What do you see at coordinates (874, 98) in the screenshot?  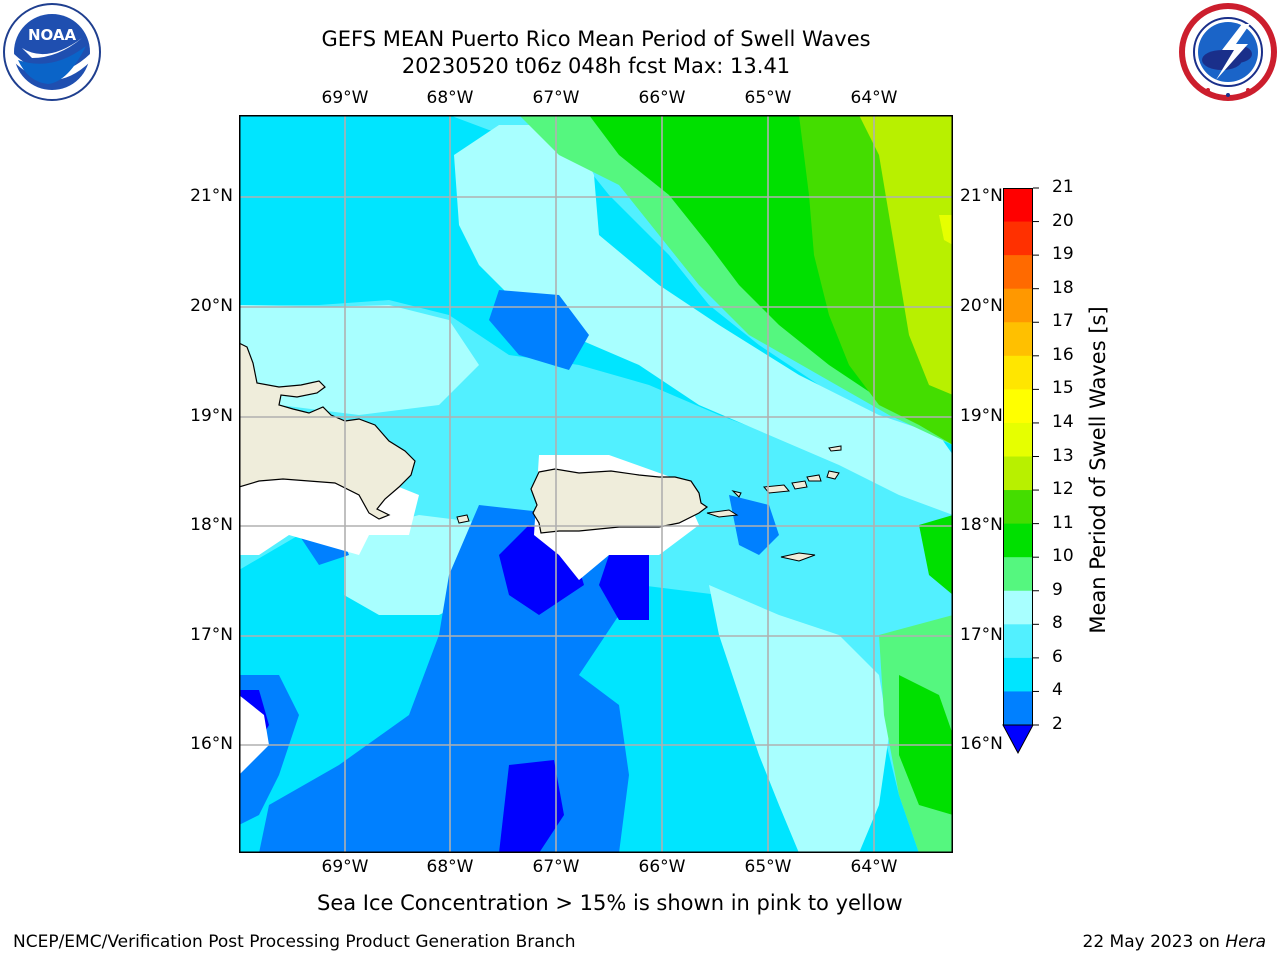 I see `lon-label-top-64w: 64°W` at bounding box center [874, 98].